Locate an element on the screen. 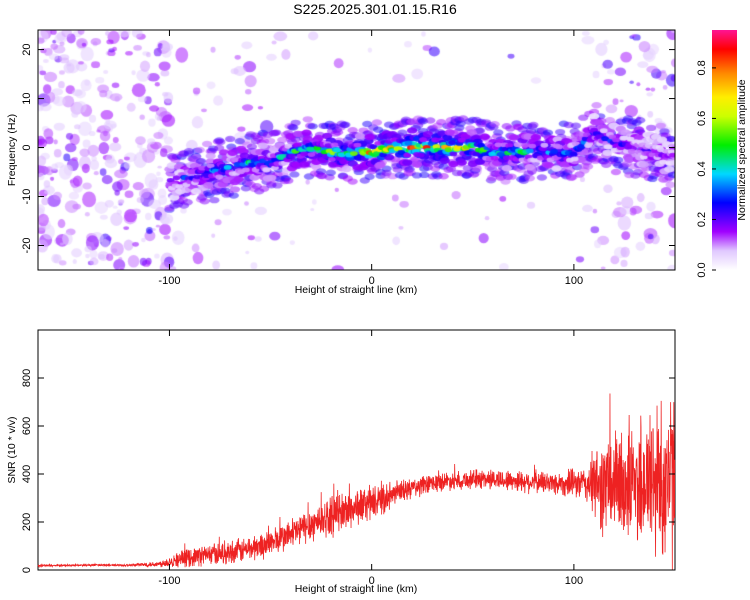 The width and height of the screenshot is (750, 600). colorbar-tick-label: 0.2 is located at coordinates (702, 219).